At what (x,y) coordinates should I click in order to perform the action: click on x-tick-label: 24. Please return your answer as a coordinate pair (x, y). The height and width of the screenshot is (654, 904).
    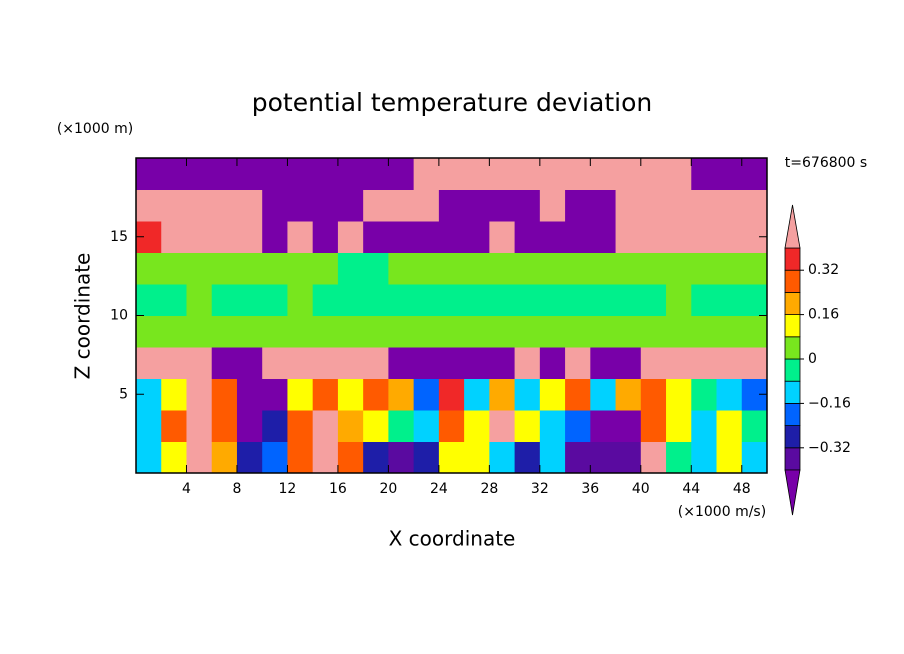
    Looking at the image, I should click on (439, 489).